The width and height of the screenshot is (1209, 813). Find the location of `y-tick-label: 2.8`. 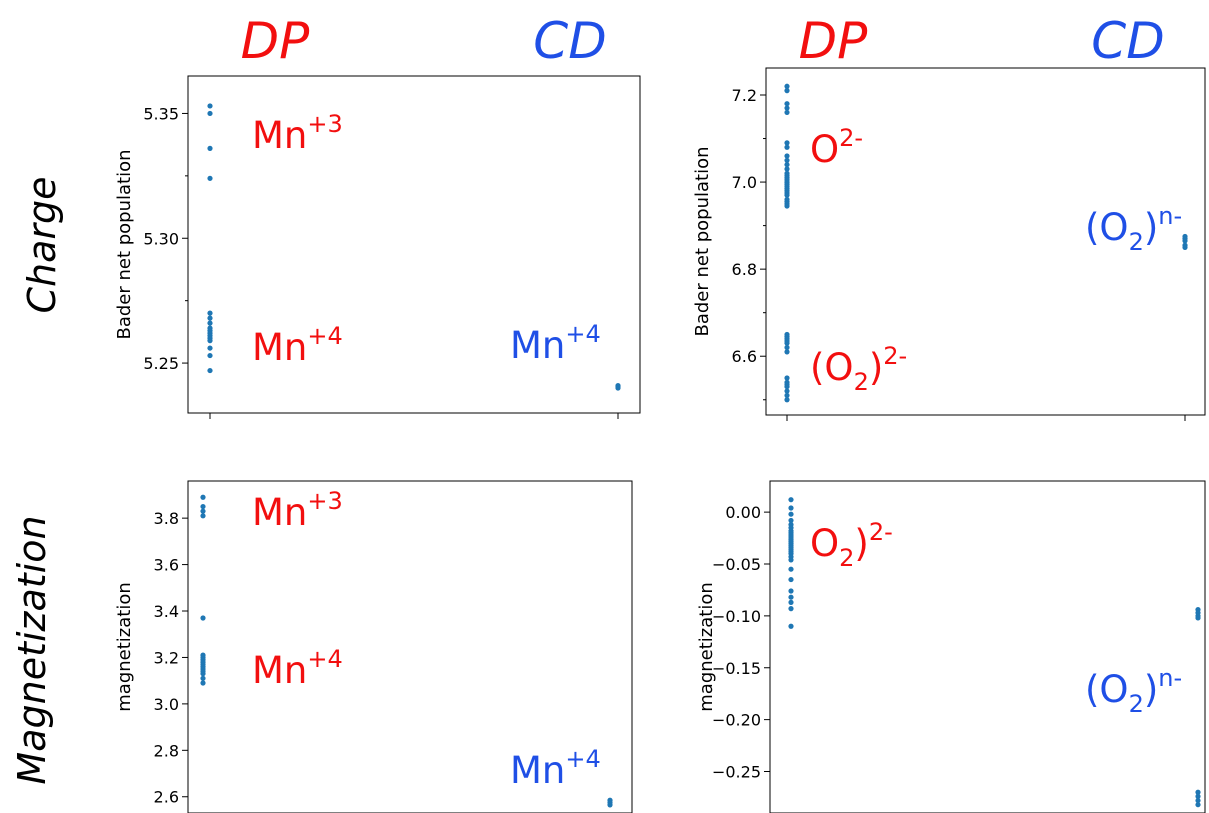

y-tick-label: 2.8 is located at coordinates (166, 750).